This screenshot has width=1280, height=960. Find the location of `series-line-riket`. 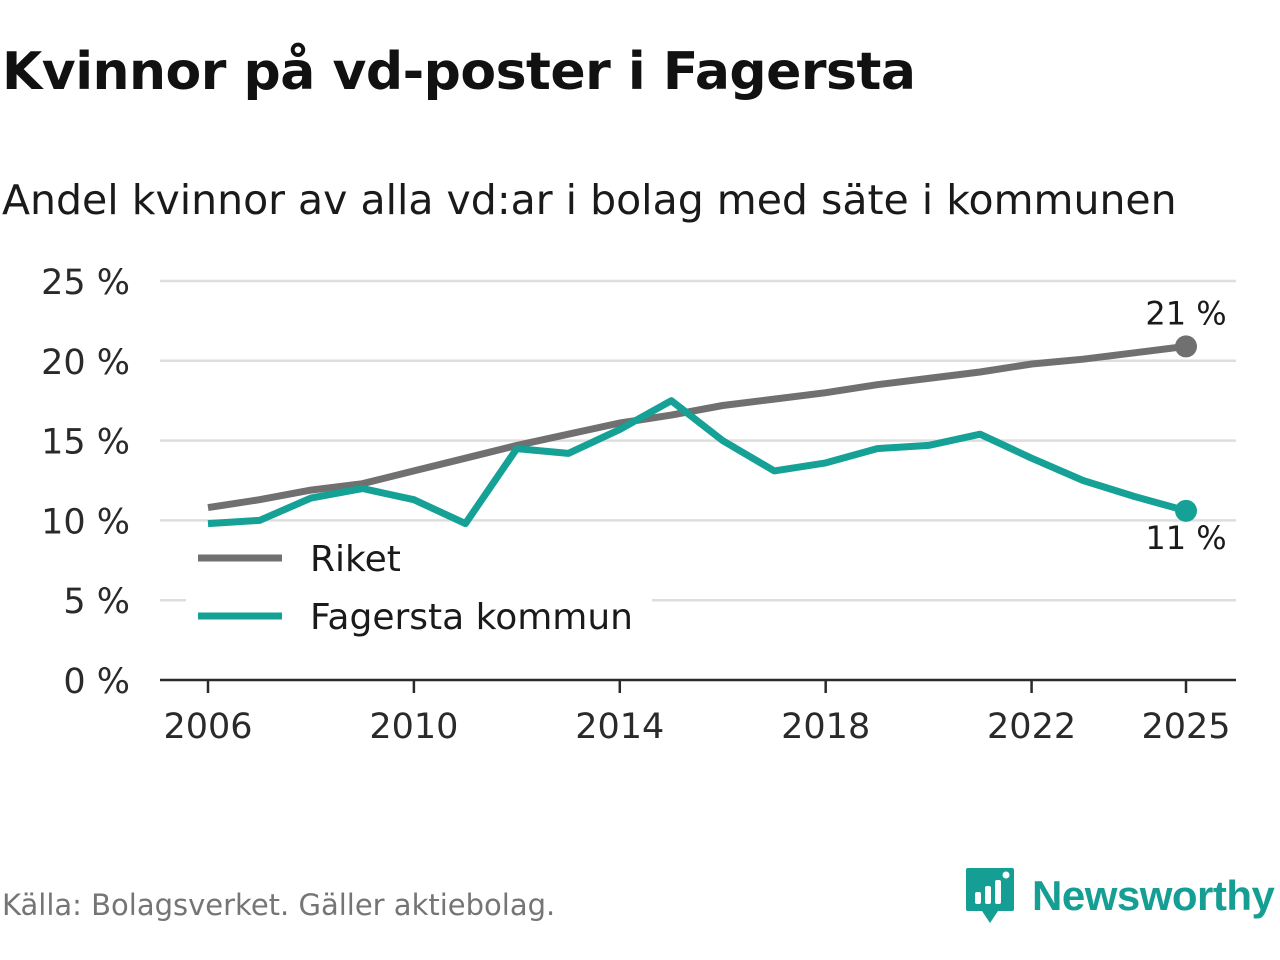

series-line-riket is located at coordinates (697, 427).